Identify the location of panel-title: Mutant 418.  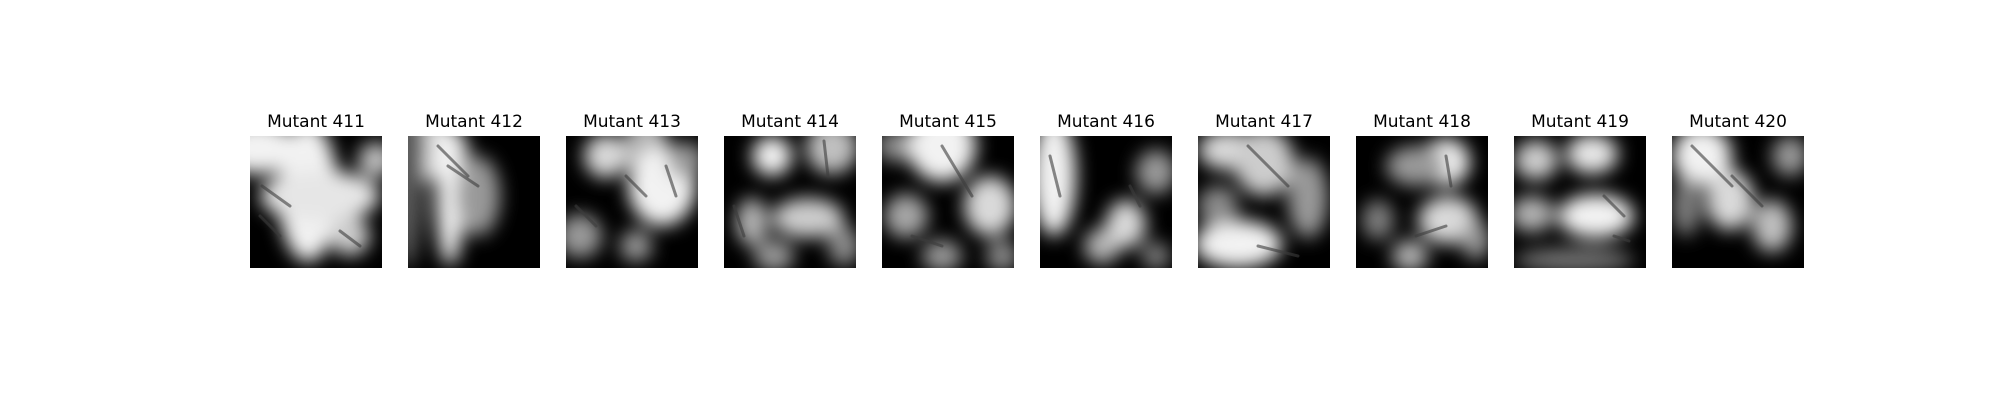
(1422, 122).